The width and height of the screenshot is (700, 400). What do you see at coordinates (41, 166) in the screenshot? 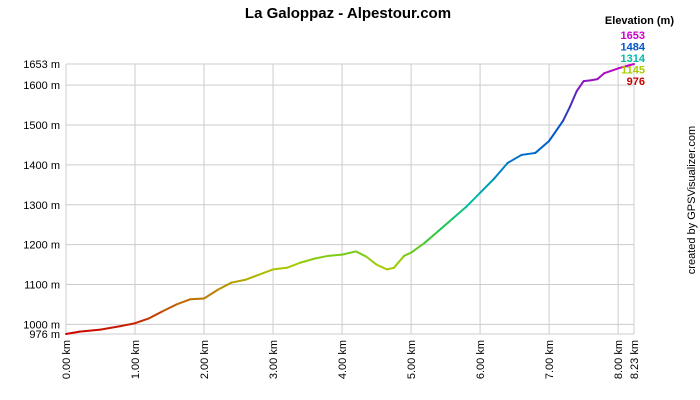
I see `y-tick-label: 1400 m` at bounding box center [41, 166].